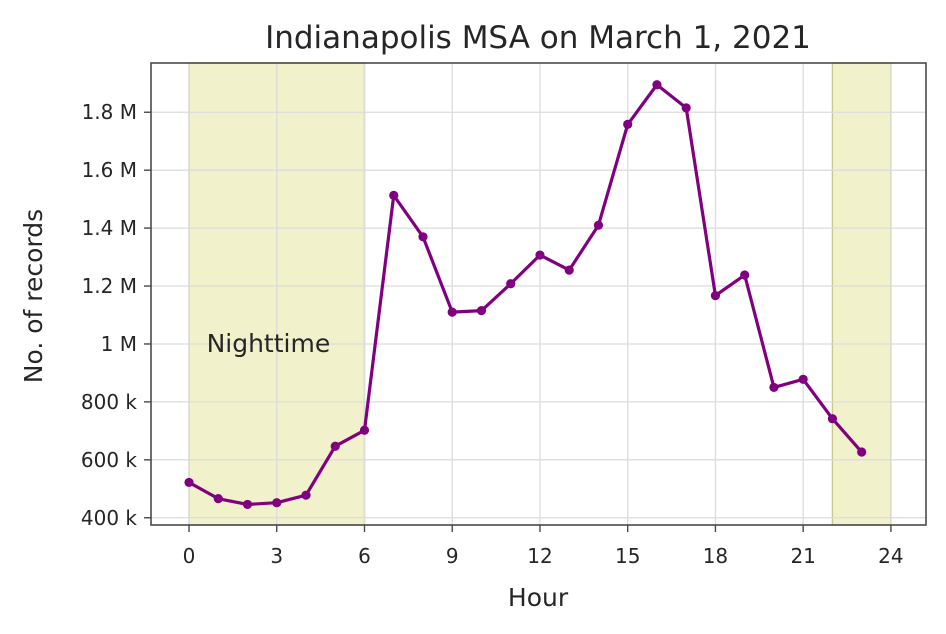 The image size is (946, 634). I want to click on x-tick-label-4: 12, so click(539, 556).